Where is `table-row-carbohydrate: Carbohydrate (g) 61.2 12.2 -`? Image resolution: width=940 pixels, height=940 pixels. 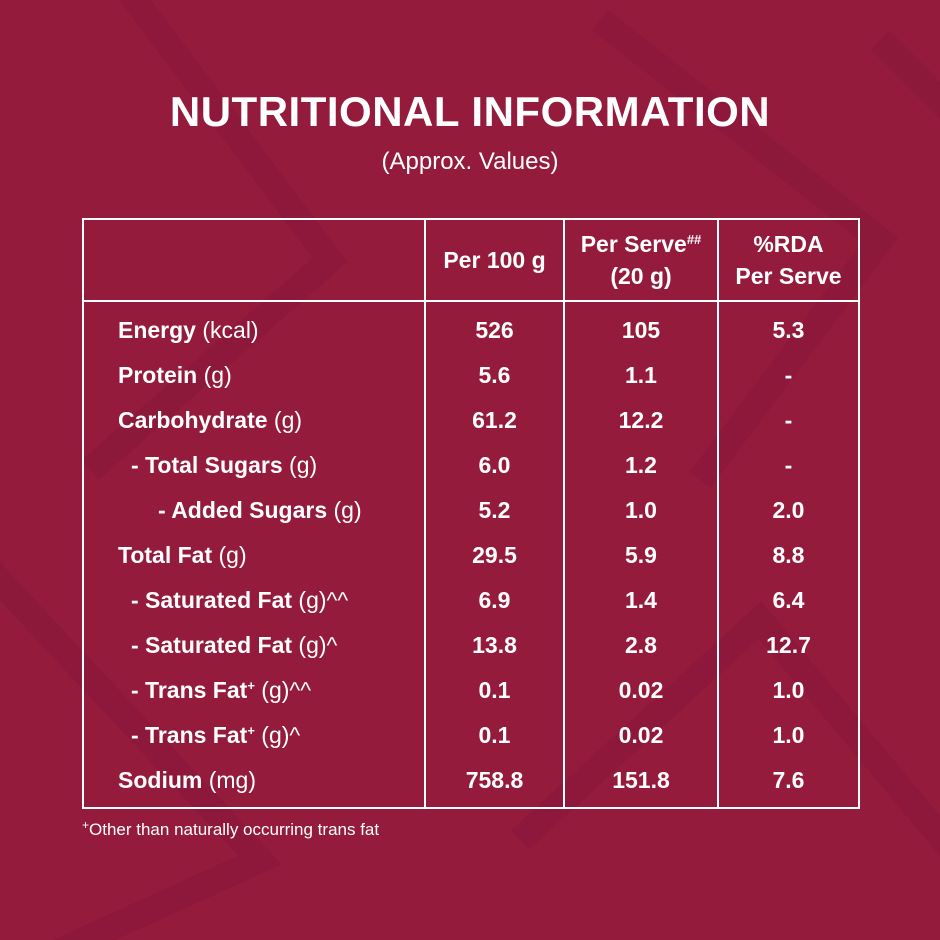
table-row-carbohydrate: Carbohydrate (g) 61.2 12.2 - is located at coordinates (471, 420).